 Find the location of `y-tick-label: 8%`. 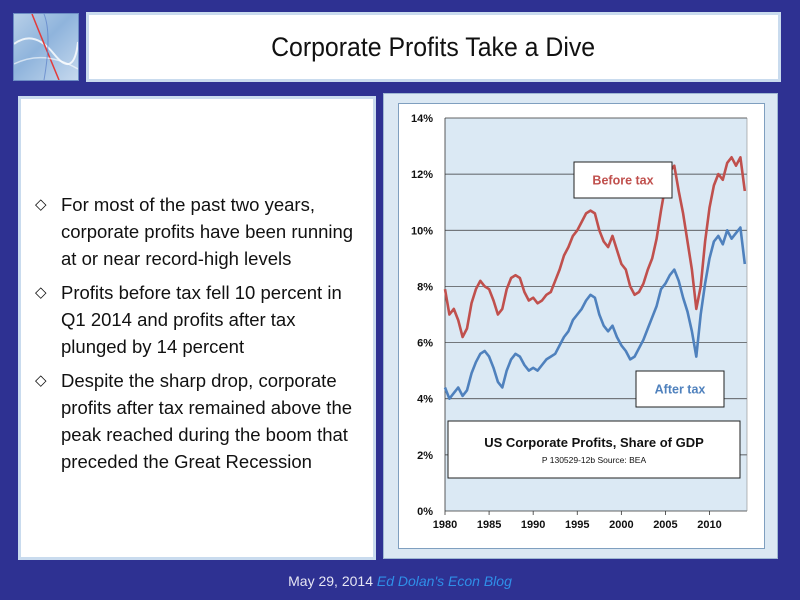

y-tick-label: 8% is located at coordinates (425, 287).